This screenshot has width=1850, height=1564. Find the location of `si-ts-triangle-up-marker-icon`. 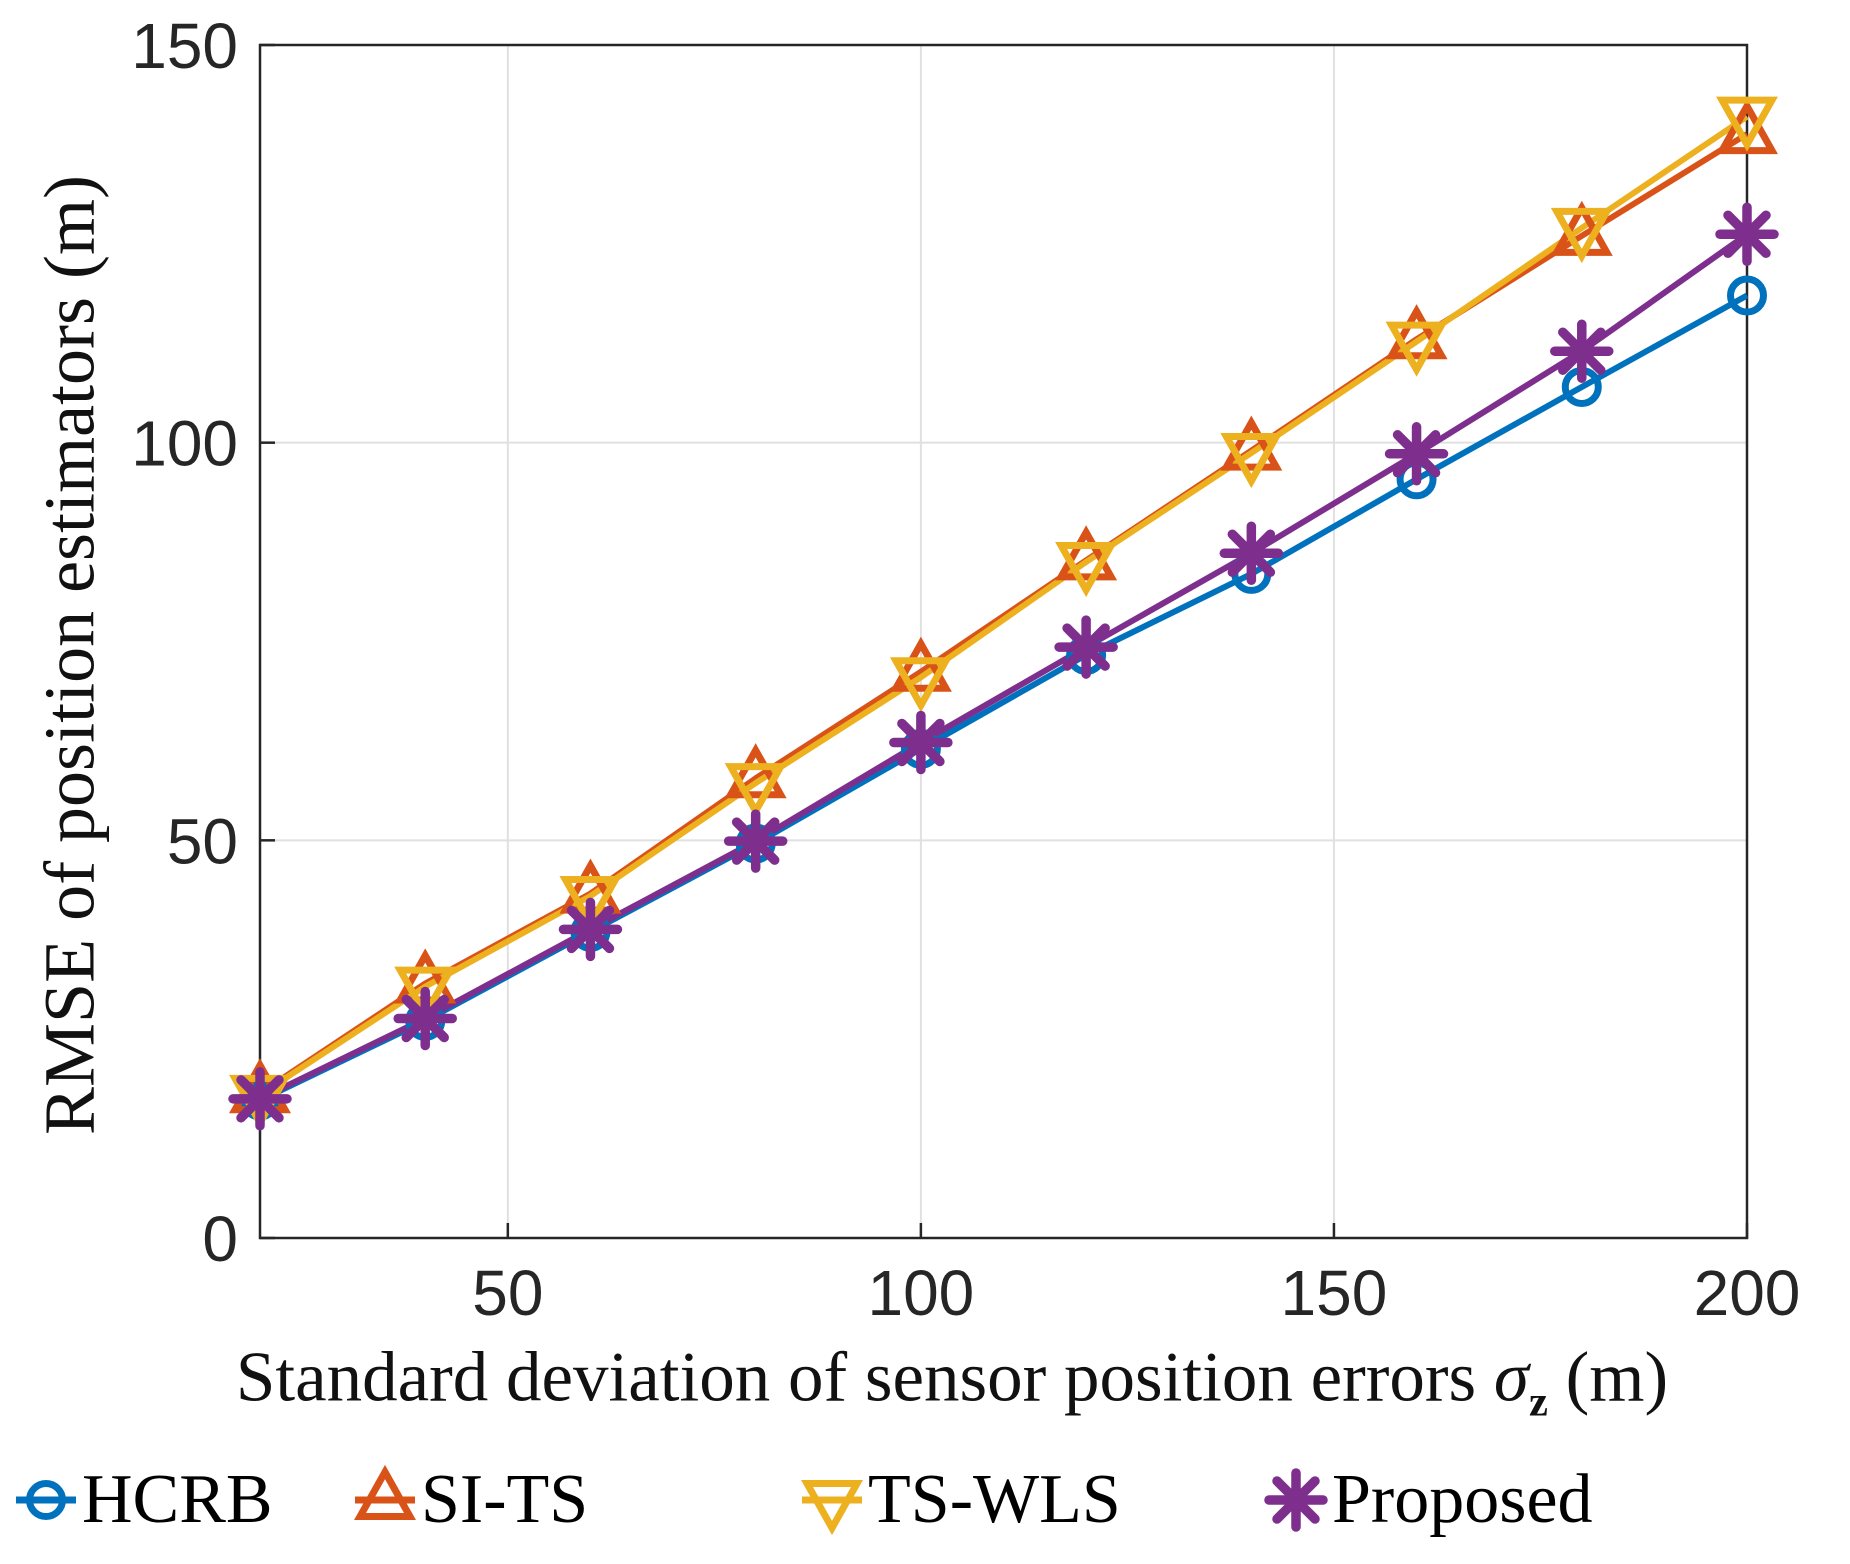

si-ts-triangle-up-marker-icon is located at coordinates (385, 1492).